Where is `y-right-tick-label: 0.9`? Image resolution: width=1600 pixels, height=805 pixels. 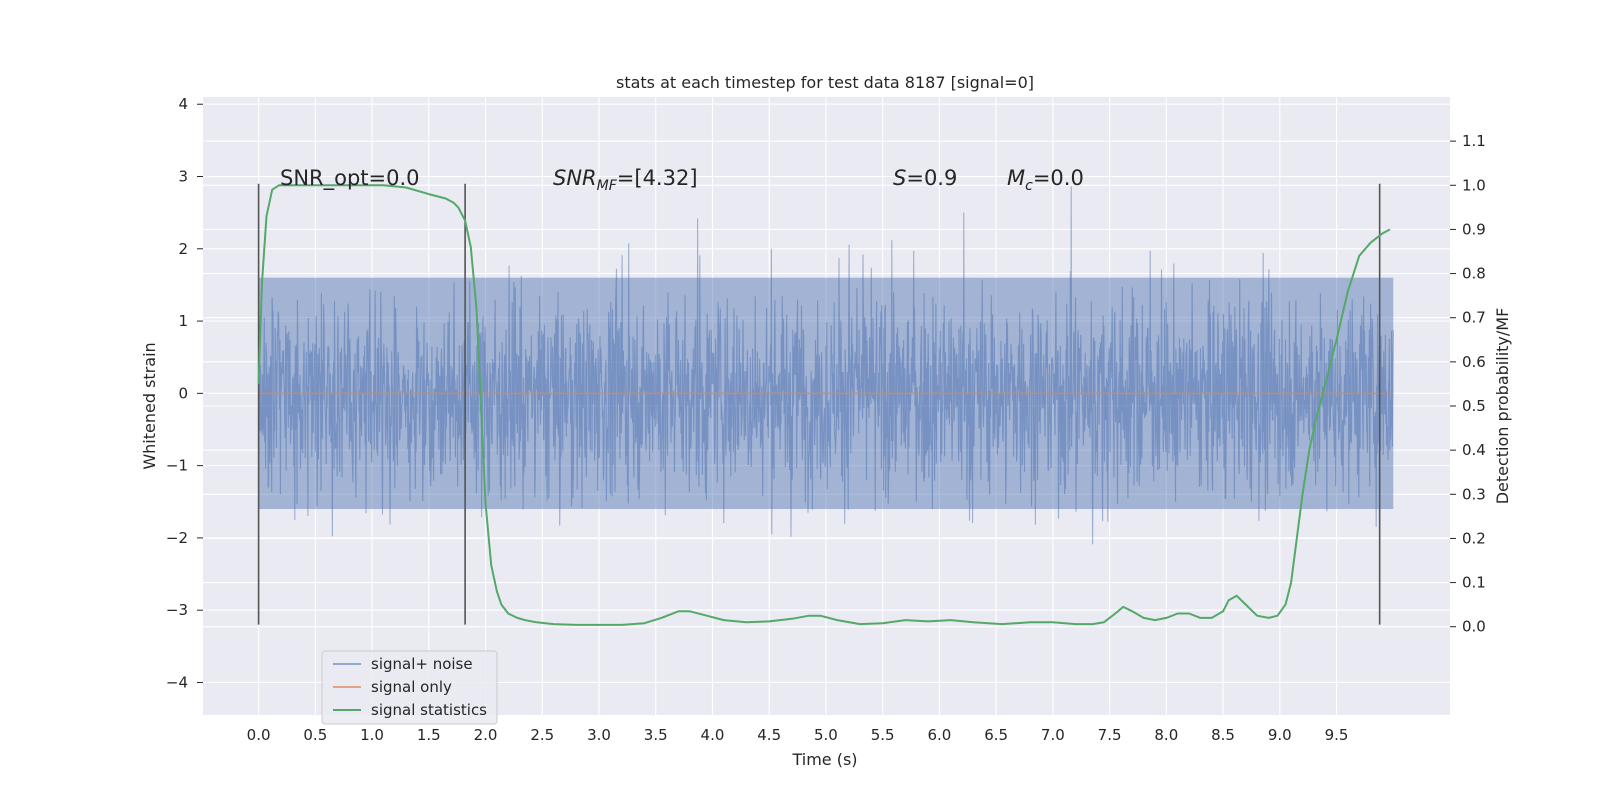 y-right-tick-label: 0.9 is located at coordinates (1474, 229).